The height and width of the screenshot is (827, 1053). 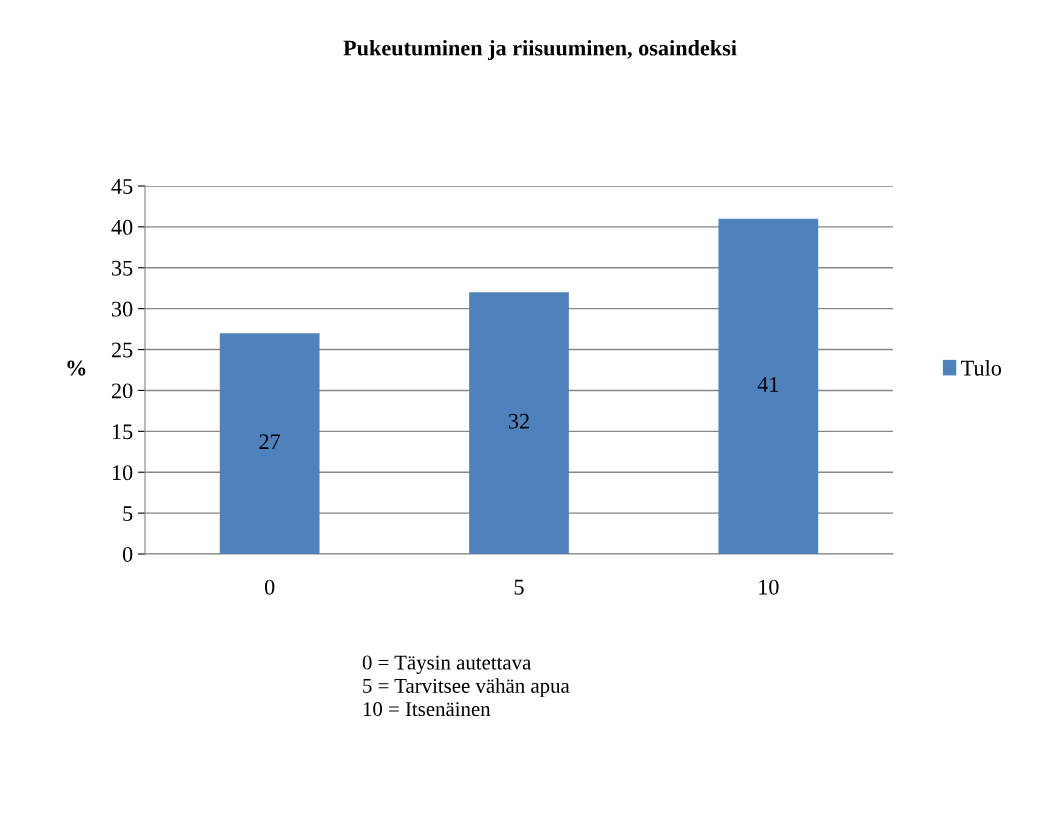 I want to click on y-tick-label: 5, so click(x=128, y=514).